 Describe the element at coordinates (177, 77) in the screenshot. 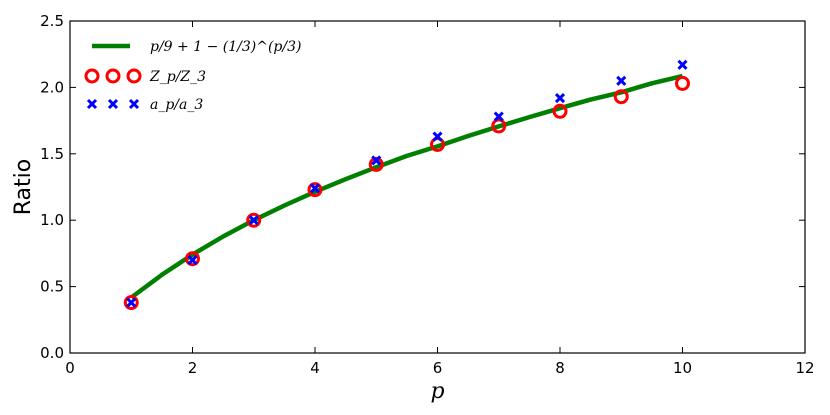

I see `legend-label-circles: Z_p/Z_3` at that location.